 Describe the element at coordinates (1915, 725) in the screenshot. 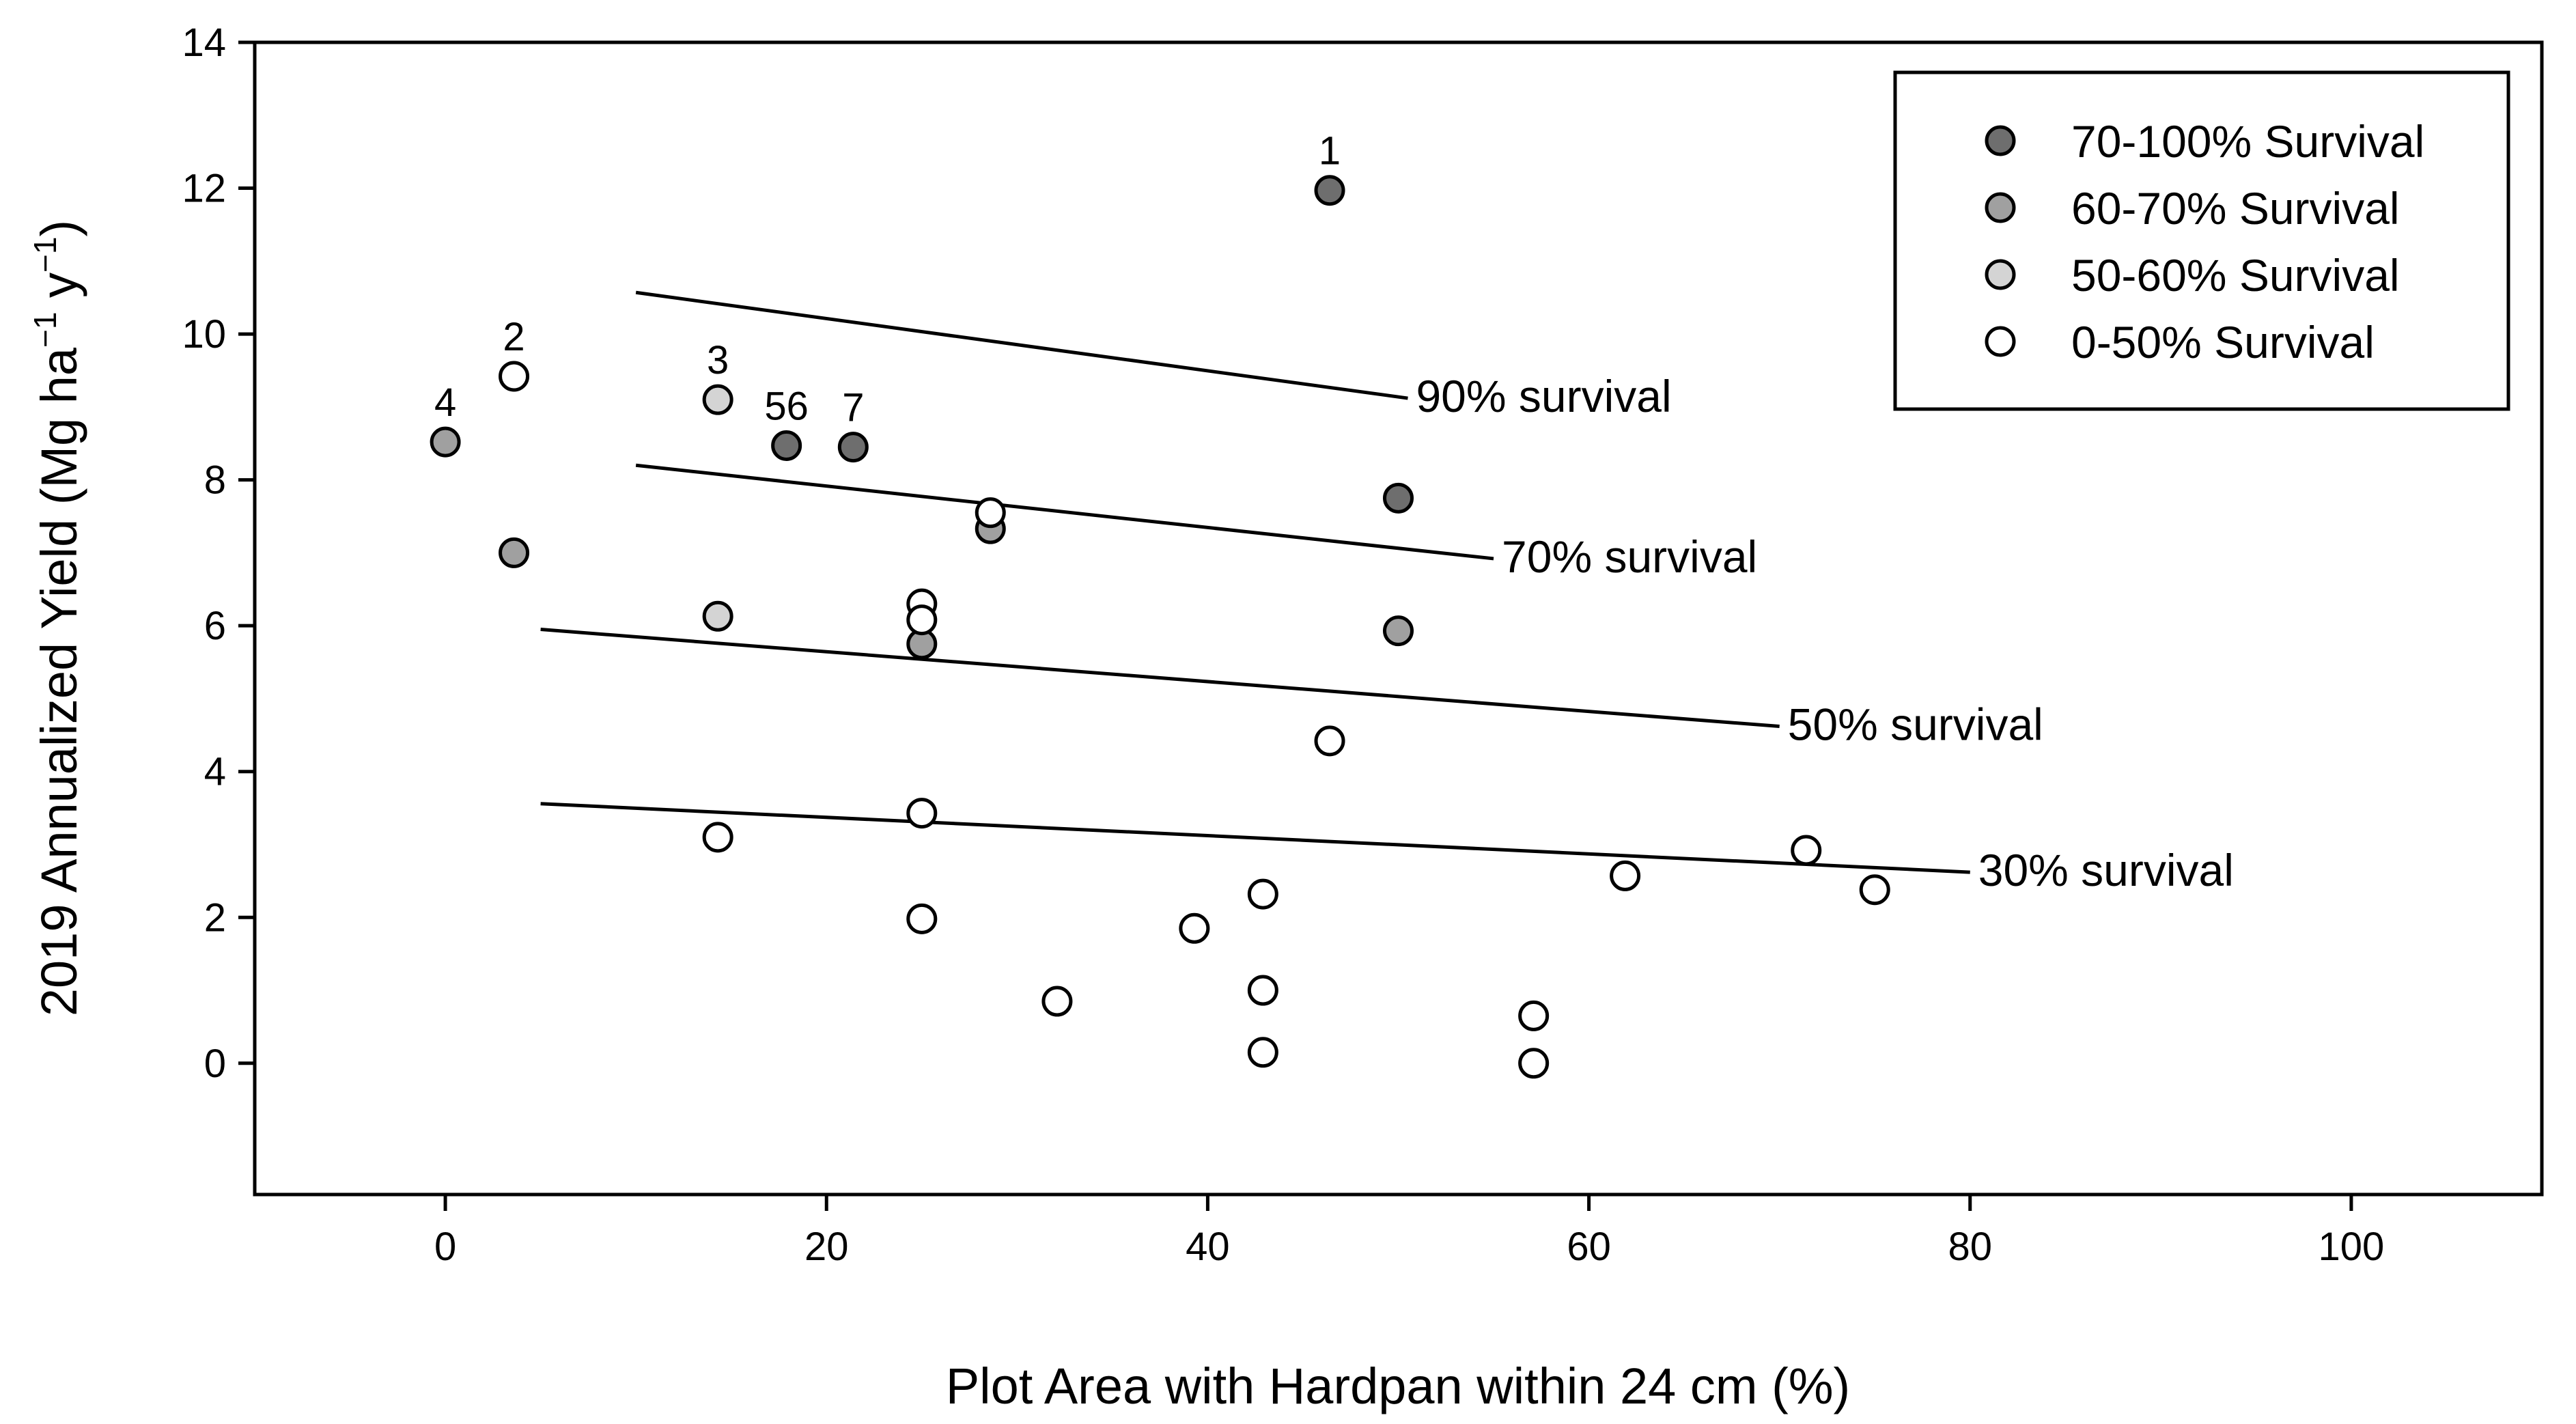

I see `survival-line-label: 50% survival` at that location.